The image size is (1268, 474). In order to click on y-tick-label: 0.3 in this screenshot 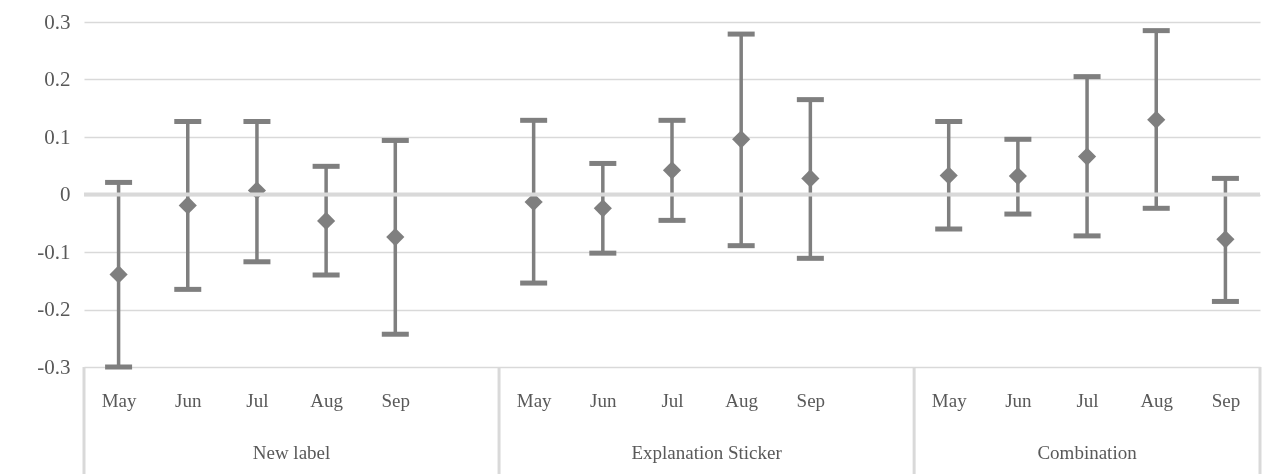, I will do `click(57, 21)`.